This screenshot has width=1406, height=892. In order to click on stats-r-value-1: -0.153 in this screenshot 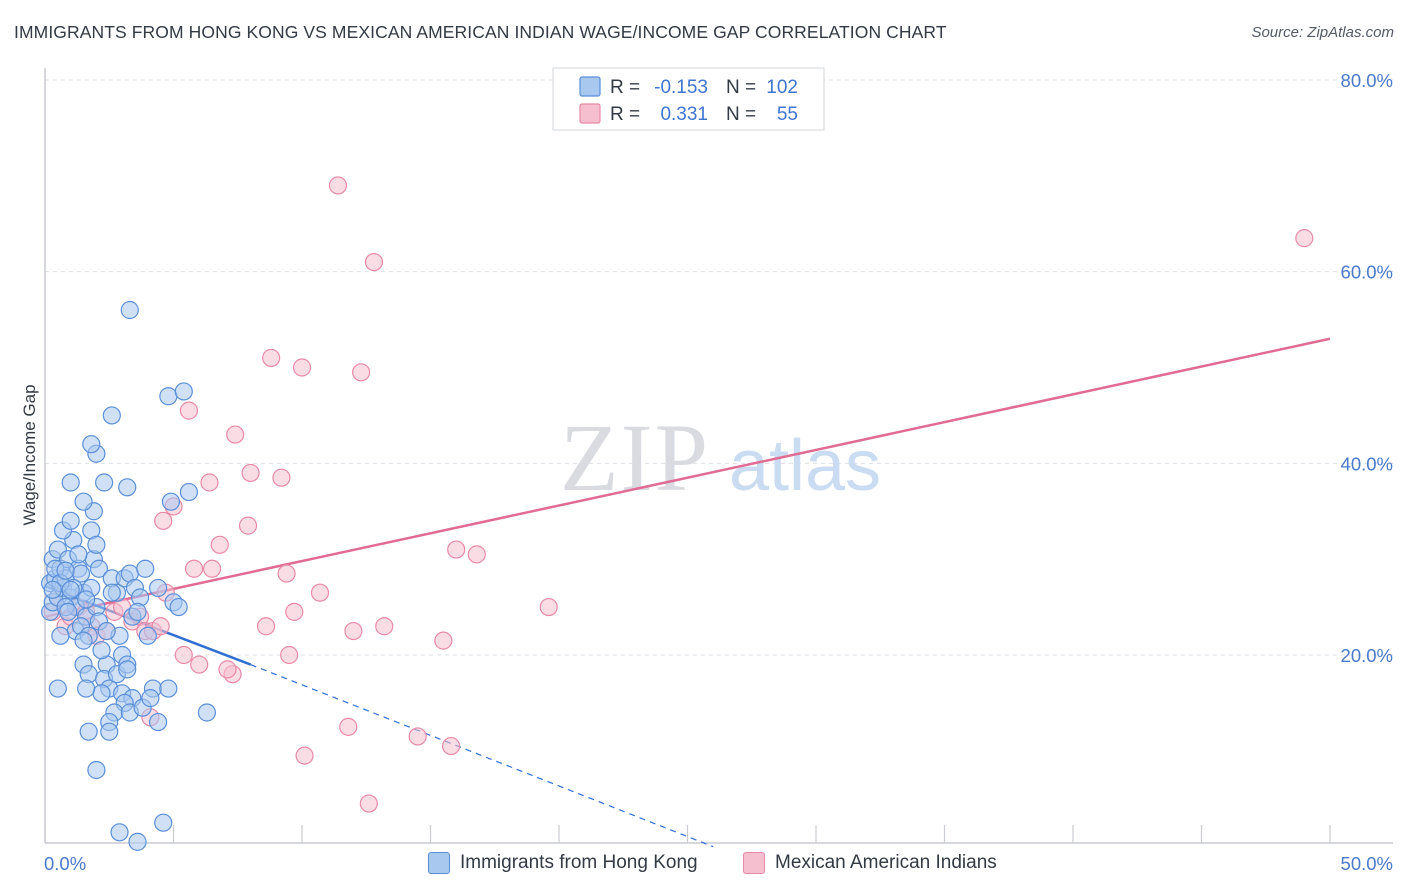, I will do `click(681, 87)`.